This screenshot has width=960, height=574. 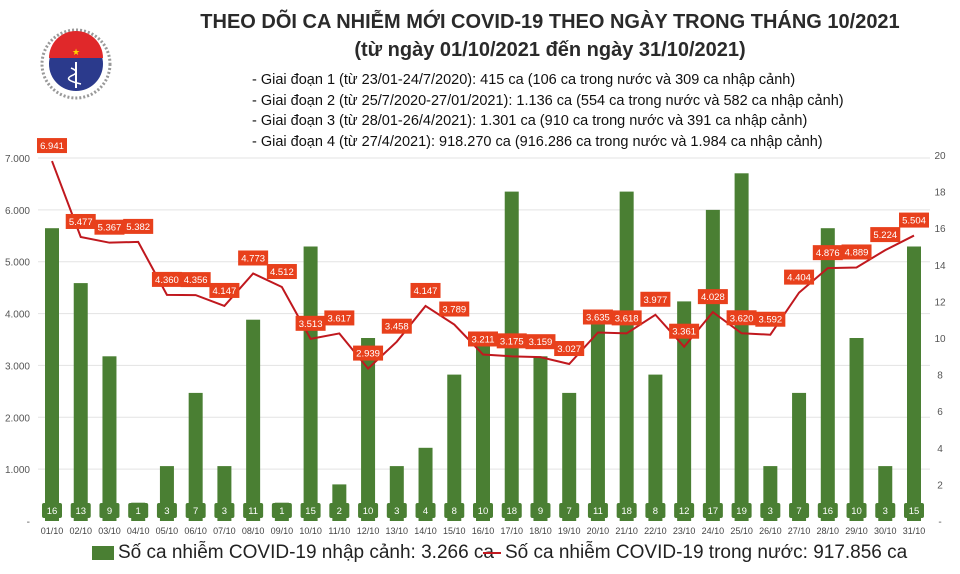 What do you see at coordinates (655, 511) in the screenshot?
I see `bar-data-label: 8` at bounding box center [655, 511].